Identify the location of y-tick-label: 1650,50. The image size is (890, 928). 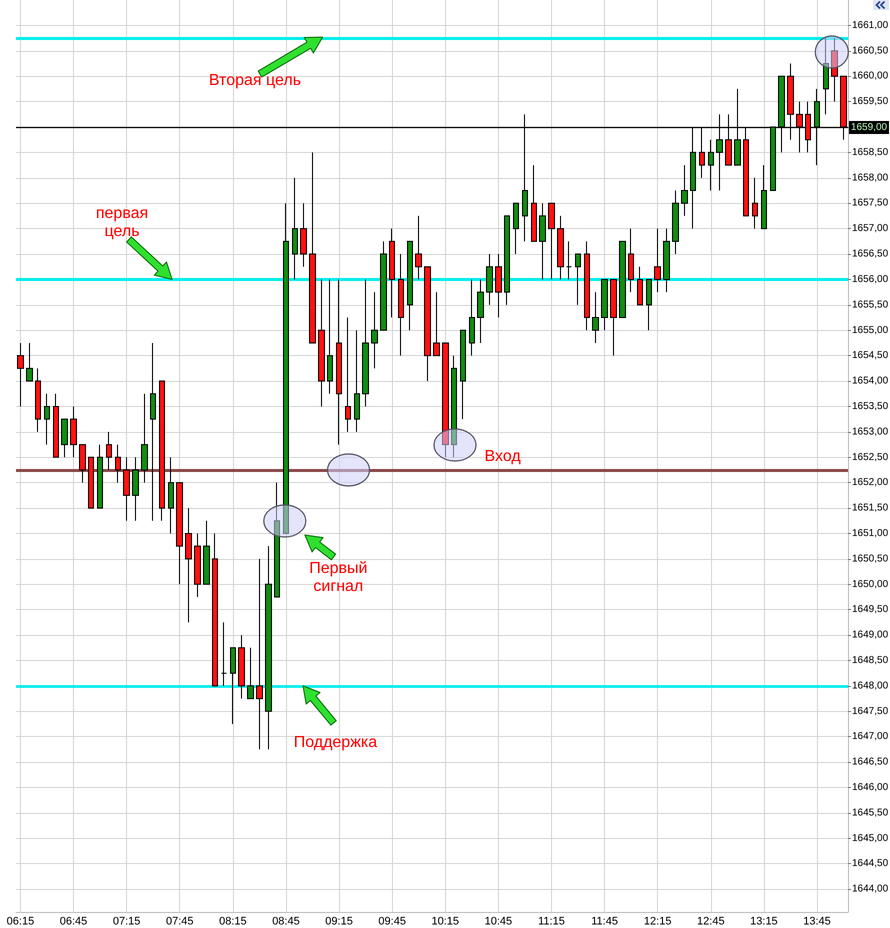
(870, 558).